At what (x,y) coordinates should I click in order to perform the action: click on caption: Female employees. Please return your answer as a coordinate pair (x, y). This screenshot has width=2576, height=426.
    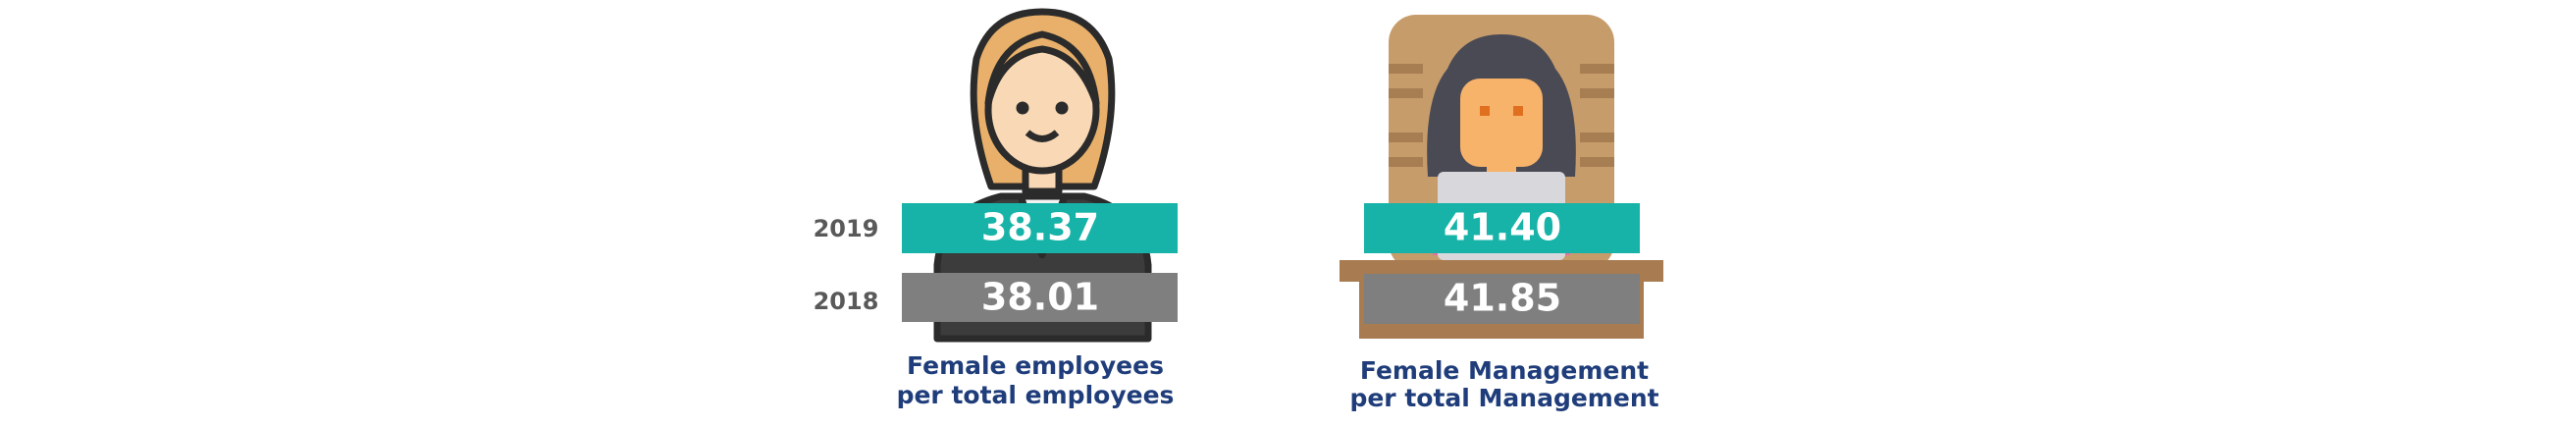
    Looking at the image, I should click on (1035, 365).